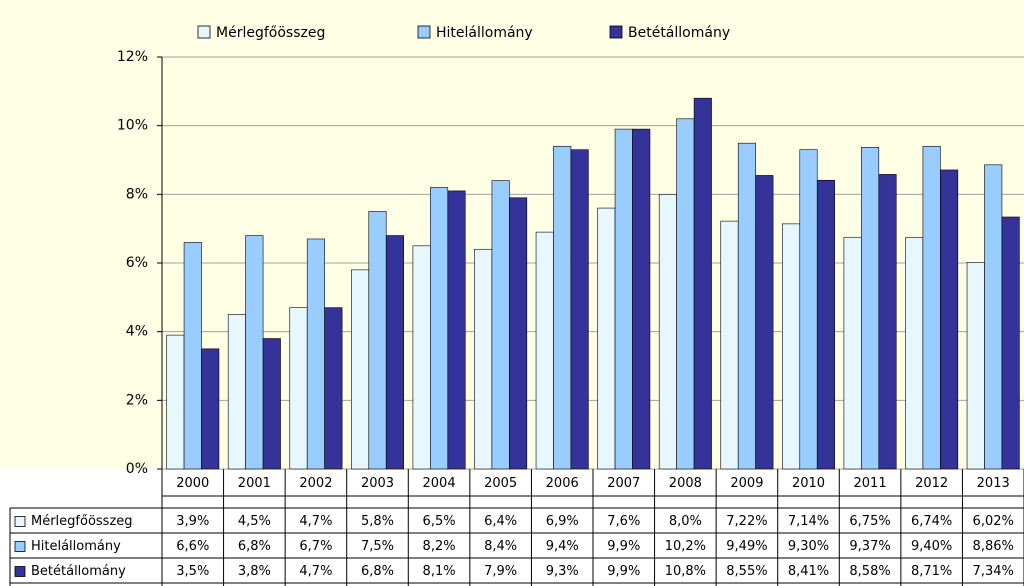 This screenshot has width=1024, height=586. What do you see at coordinates (254, 483) in the screenshot?
I see `x-tick-label: 2001` at bounding box center [254, 483].